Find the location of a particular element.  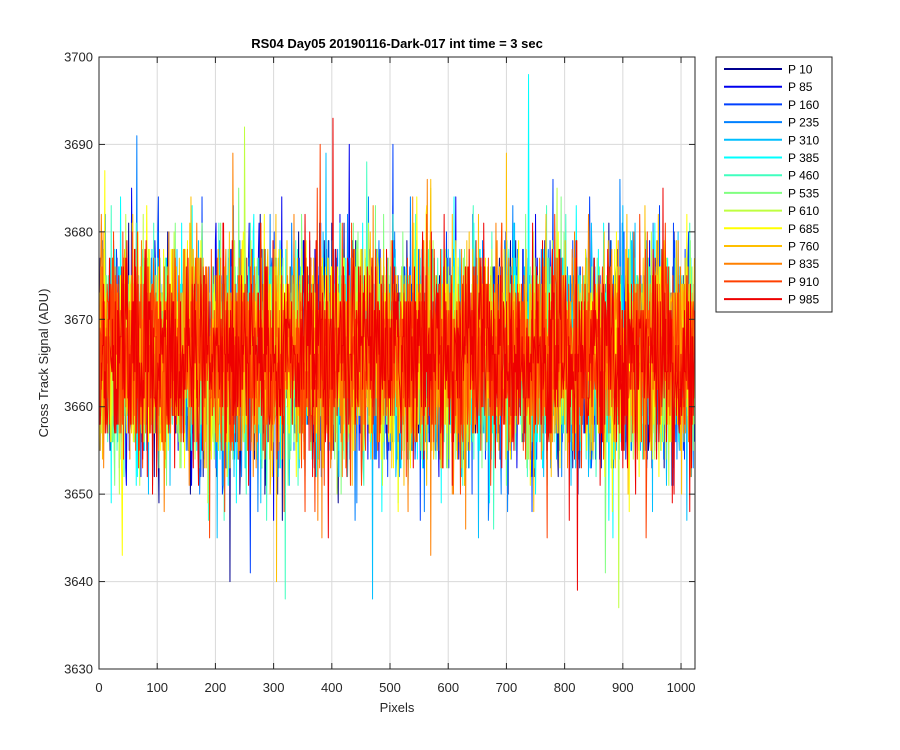

legend-label: P 460 is located at coordinates (803, 176).